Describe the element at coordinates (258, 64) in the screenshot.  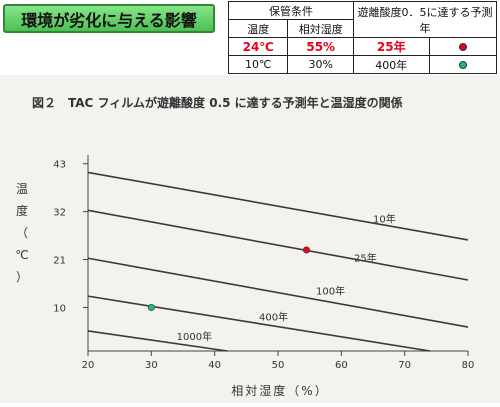
I see `row-temp: 10℃` at that location.